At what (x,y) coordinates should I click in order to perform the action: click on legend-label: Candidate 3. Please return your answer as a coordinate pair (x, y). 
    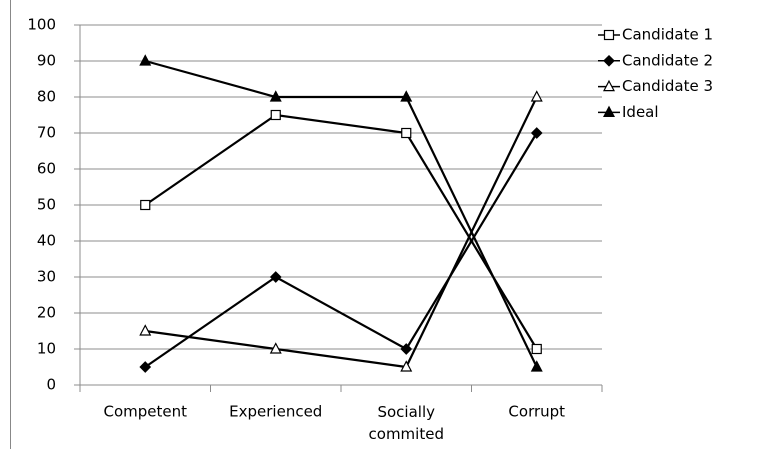
    Looking at the image, I should click on (667, 86).